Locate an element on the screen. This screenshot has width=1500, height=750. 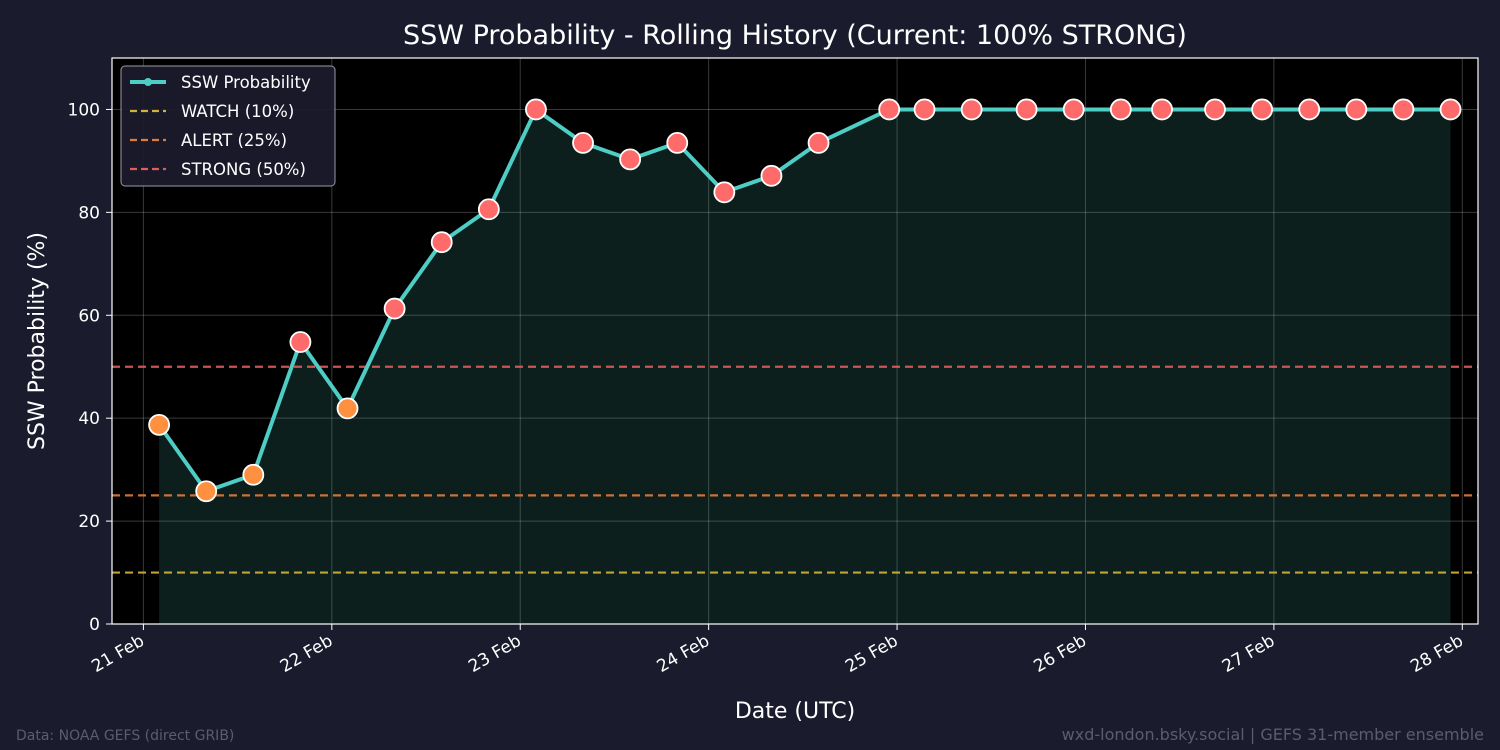
legend-label: SSW Probability is located at coordinates (246, 82).